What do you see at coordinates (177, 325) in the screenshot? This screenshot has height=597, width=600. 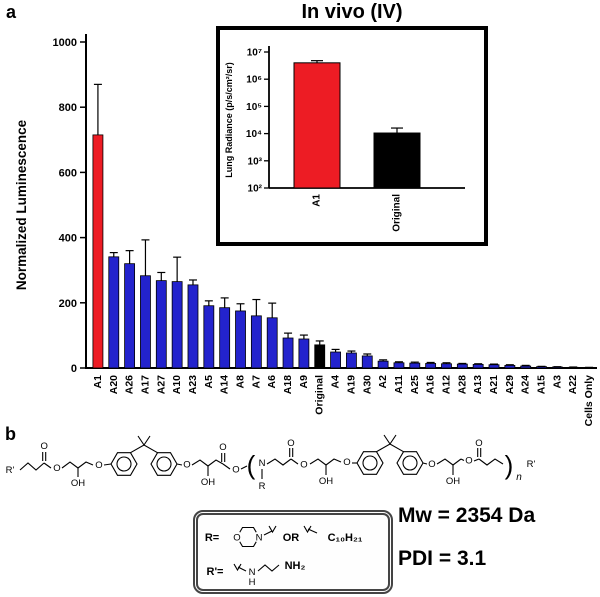 I see `bar-A10` at bounding box center [177, 325].